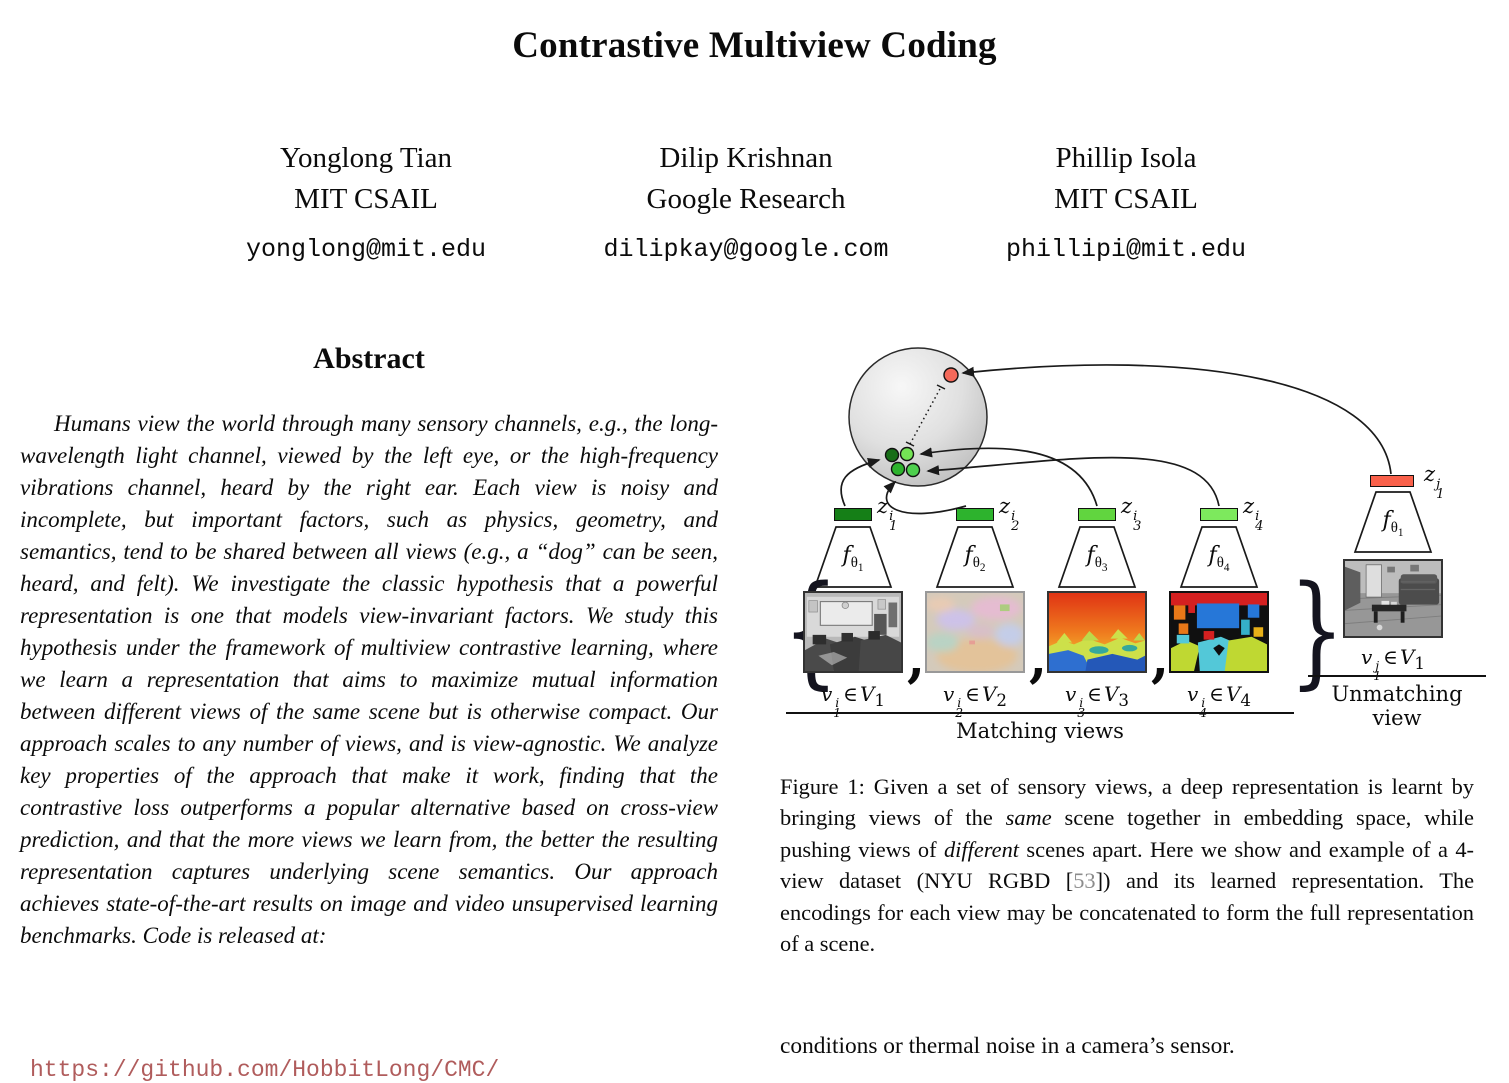 Image resolution: width=1509 pixels, height=1083 pixels. What do you see at coordinates (853, 632) in the screenshot?
I see `view1-luminance-image` at bounding box center [853, 632].